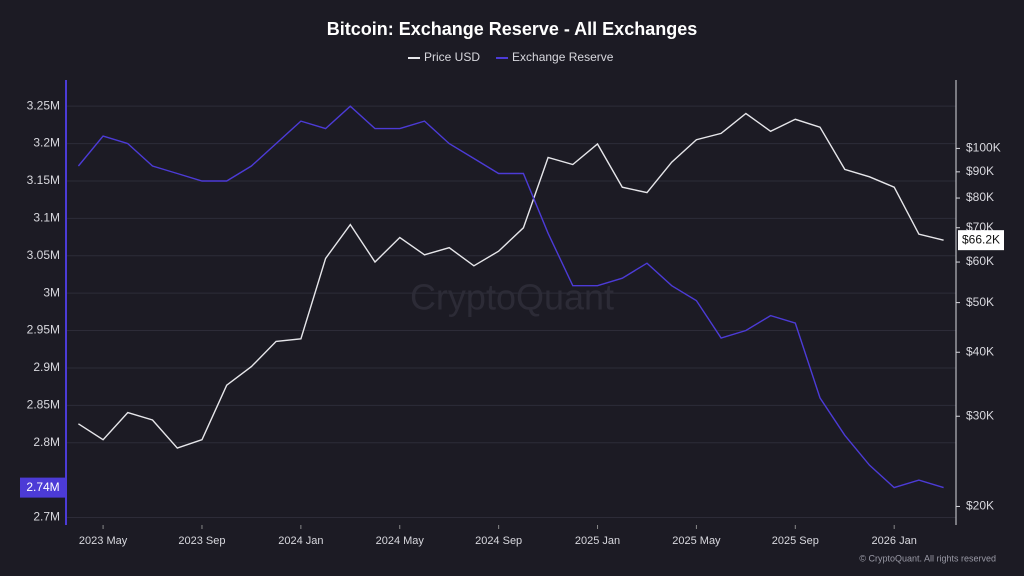  I want to click on x-tick-label: 2023 Sep, so click(201, 541).